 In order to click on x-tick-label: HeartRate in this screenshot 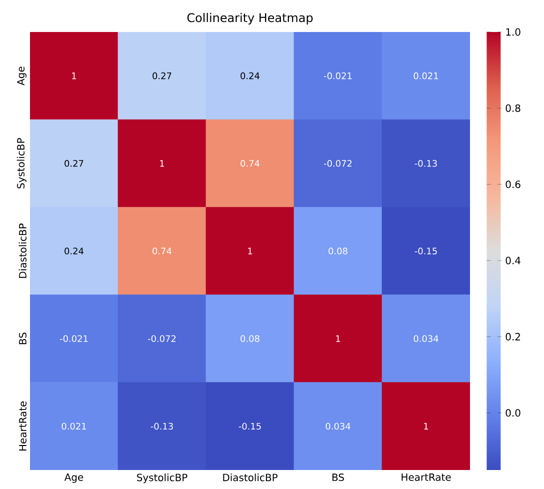, I will do `click(426, 477)`.